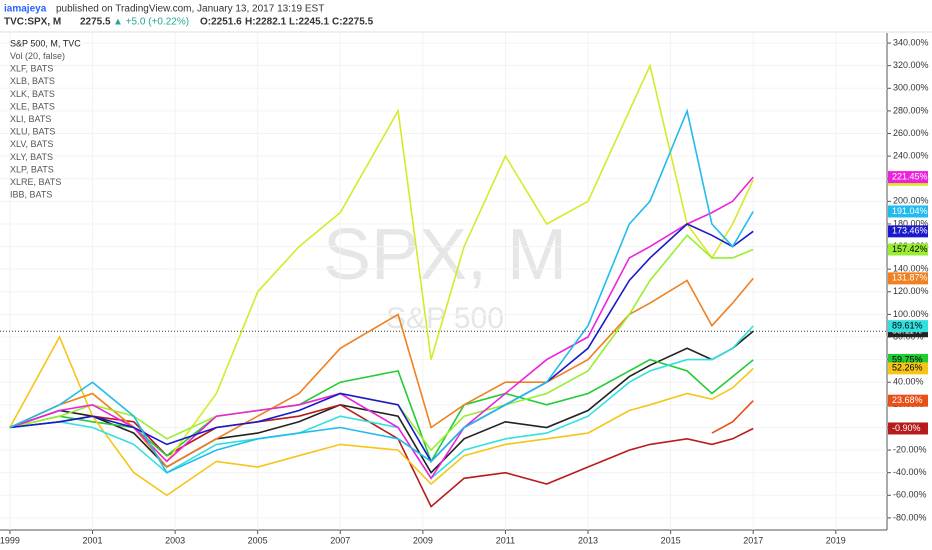  What do you see at coordinates (45, 43) in the screenshot?
I see `legend-entry: S&P 500, M, TVC` at bounding box center [45, 43].